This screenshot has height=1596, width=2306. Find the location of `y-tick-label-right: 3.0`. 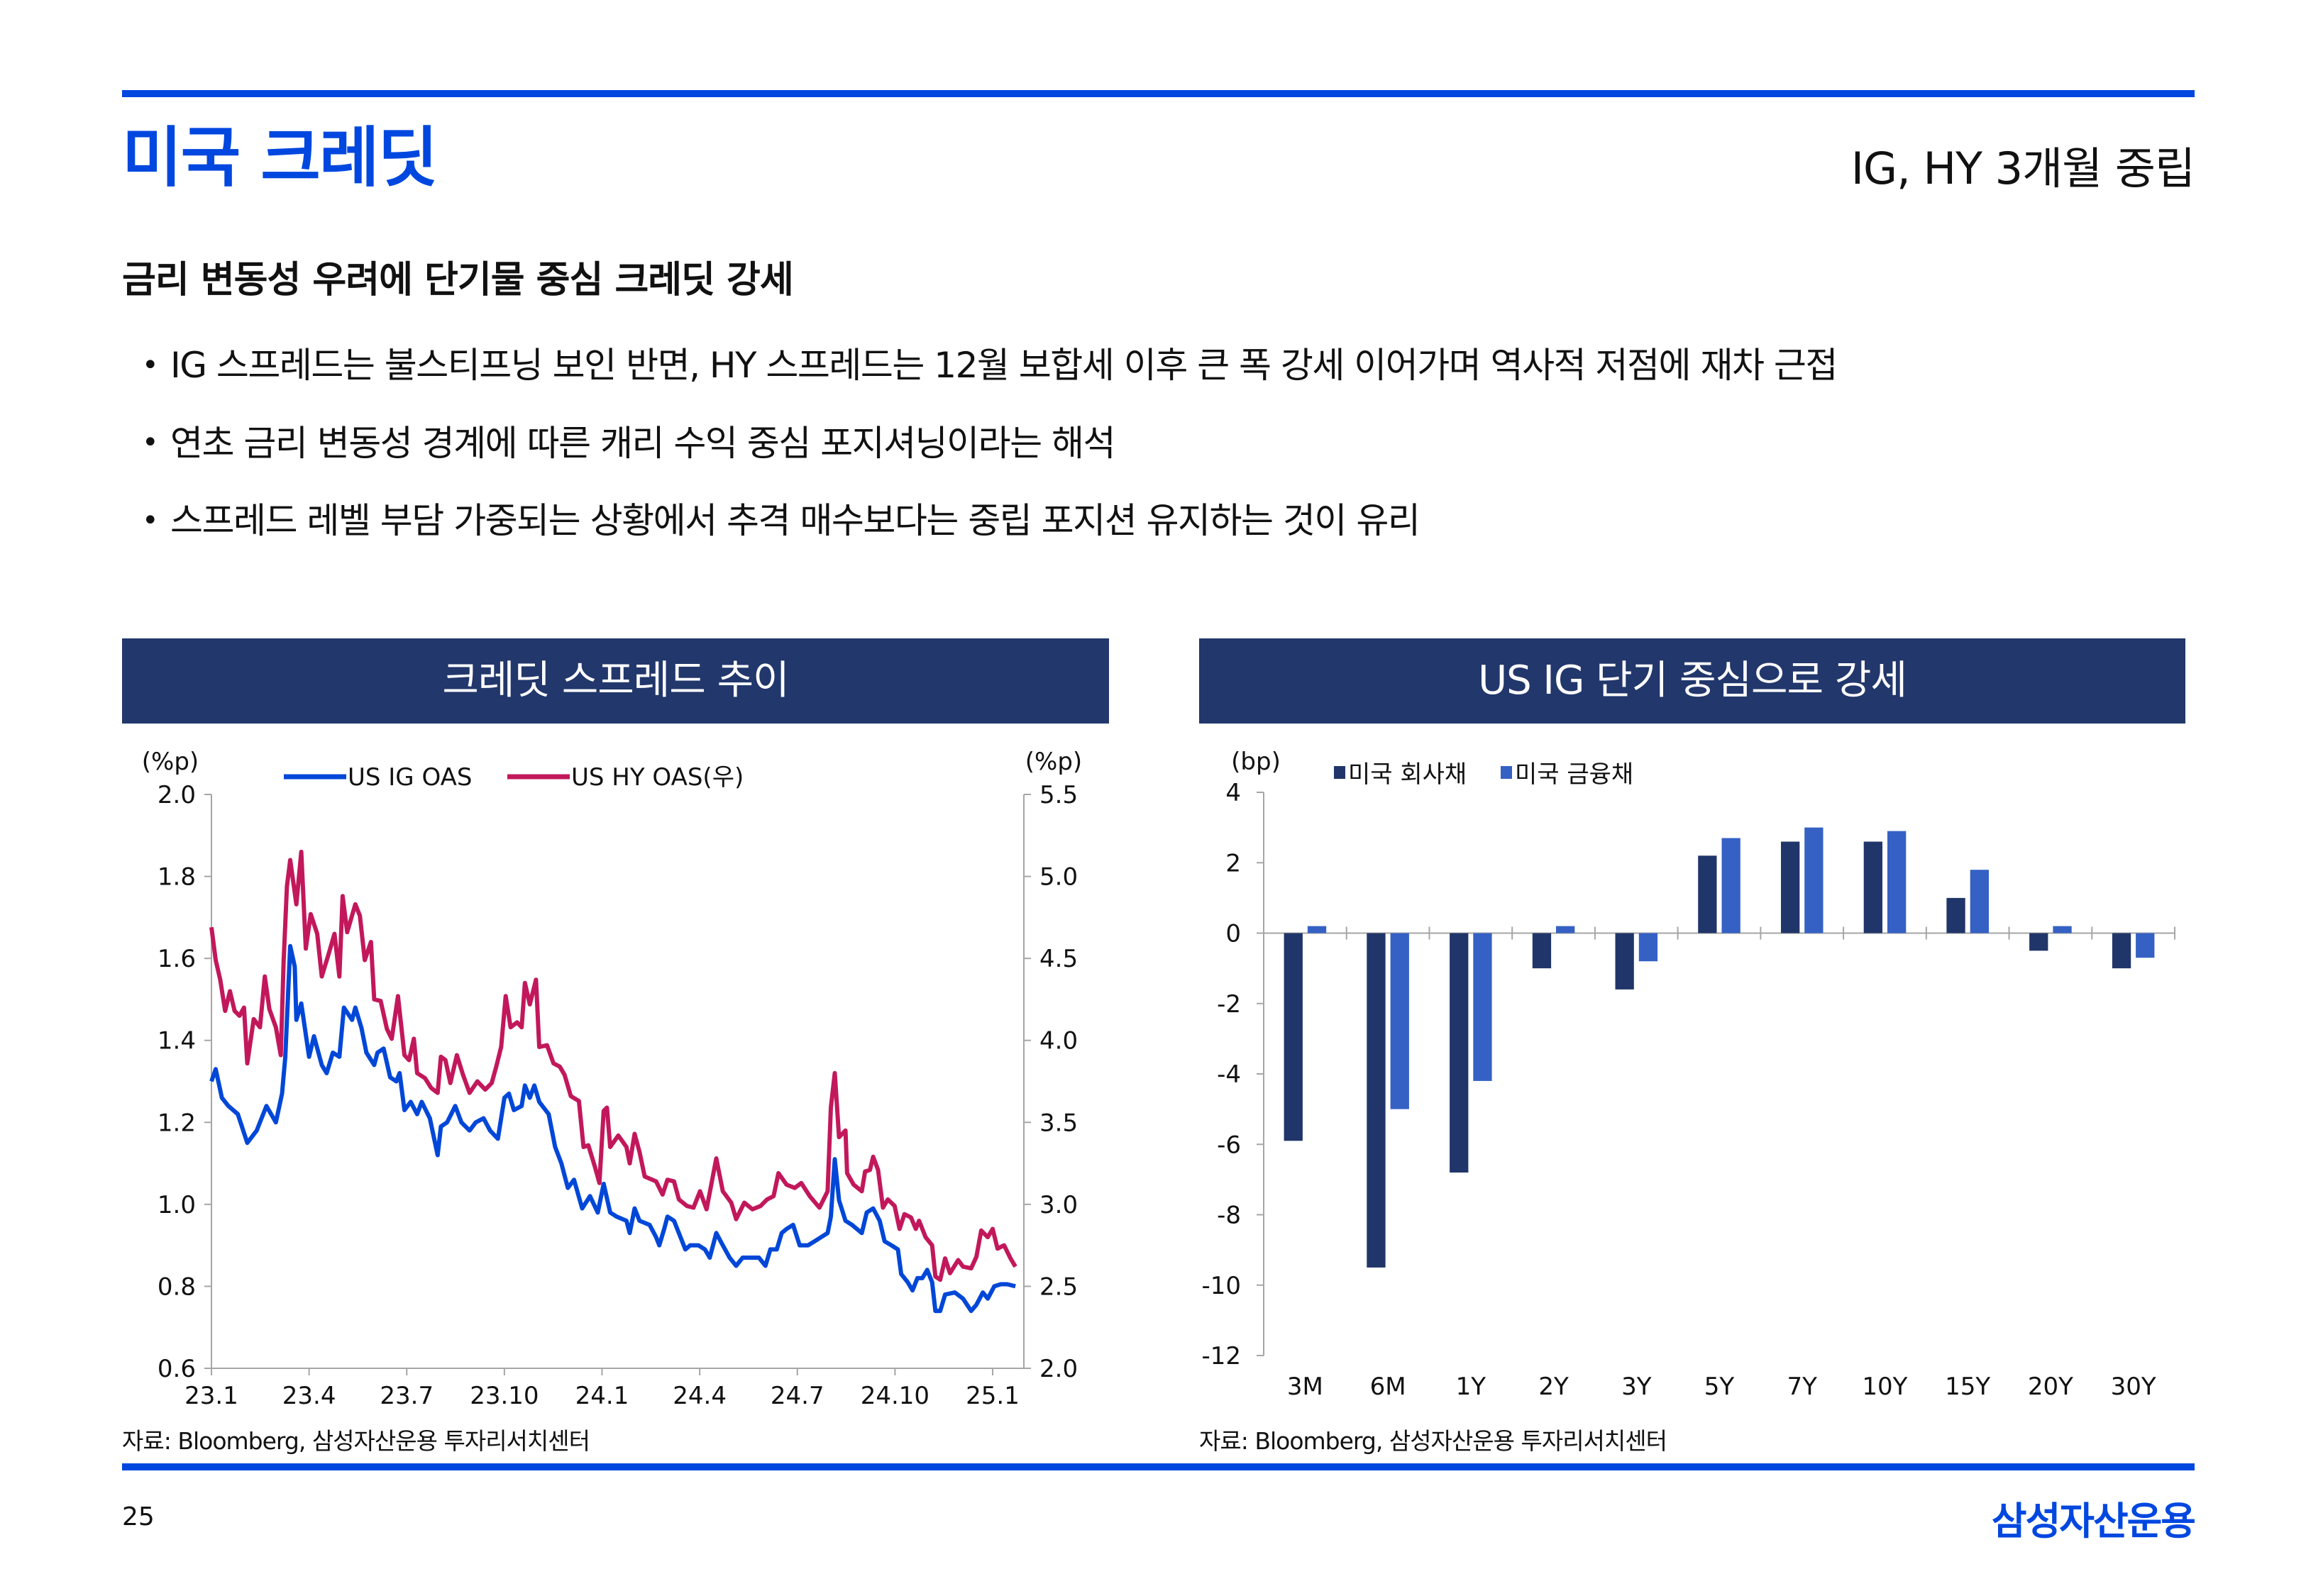

y-tick-label-right: 3.0 is located at coordinates (1058, 1205).